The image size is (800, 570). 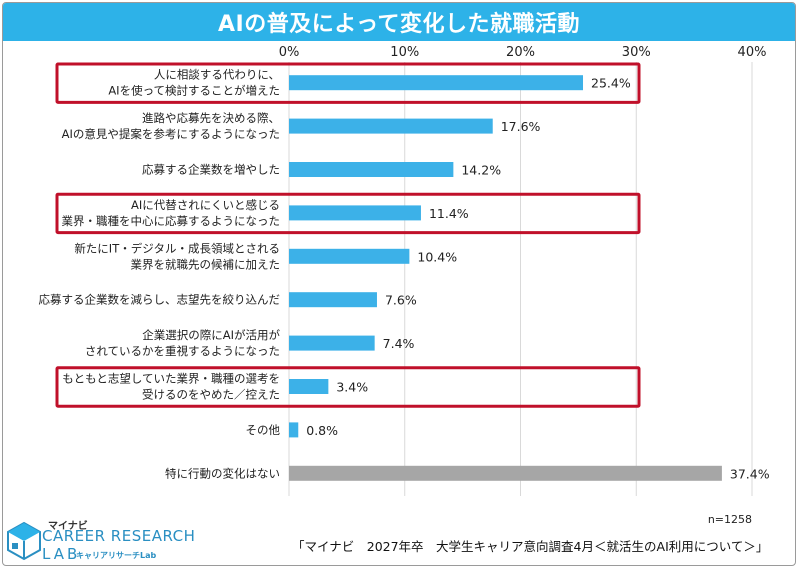 What do you see at coordinates (61, 554) in the screenshot?
I see `logo-brand-lab: LAB` at bounding box center [61, 554].